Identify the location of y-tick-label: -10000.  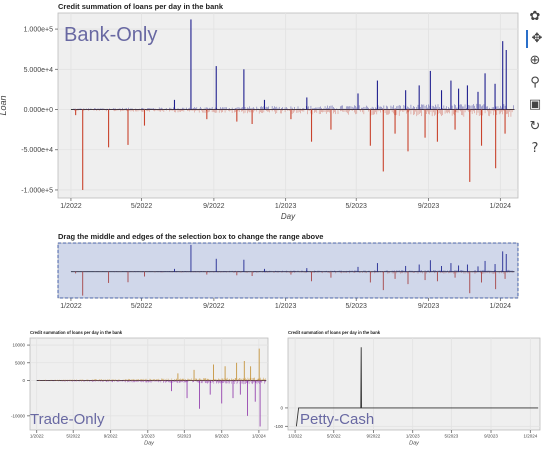
(18, 415).